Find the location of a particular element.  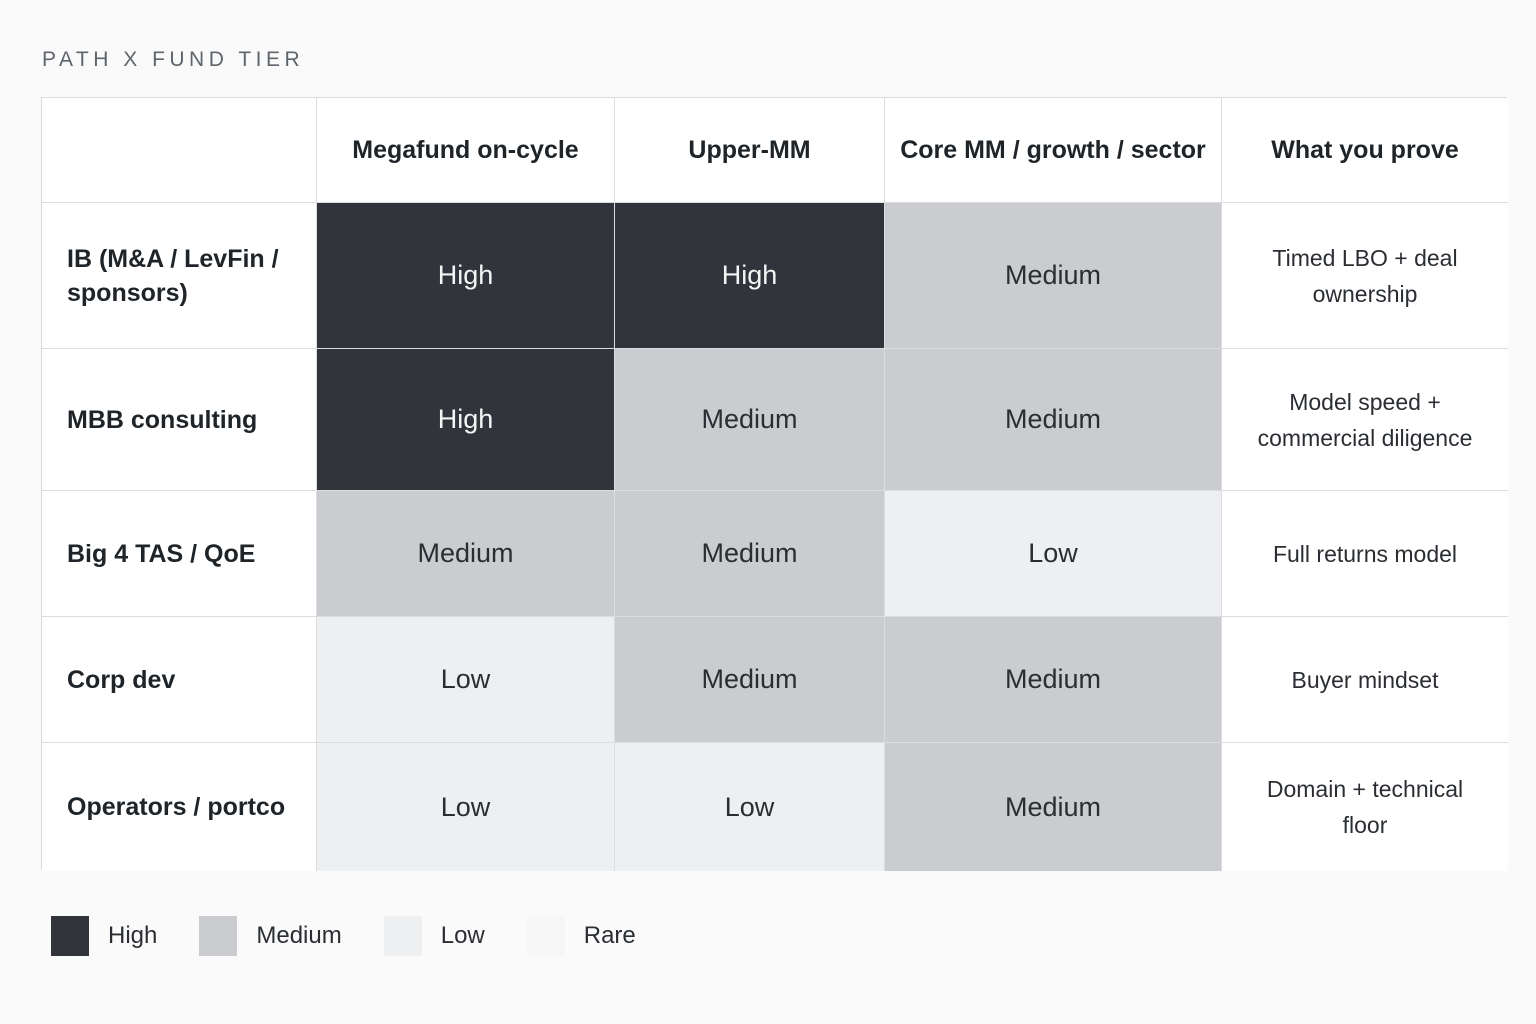

row-header: MBB consulting is located at coordinates (179, 420).